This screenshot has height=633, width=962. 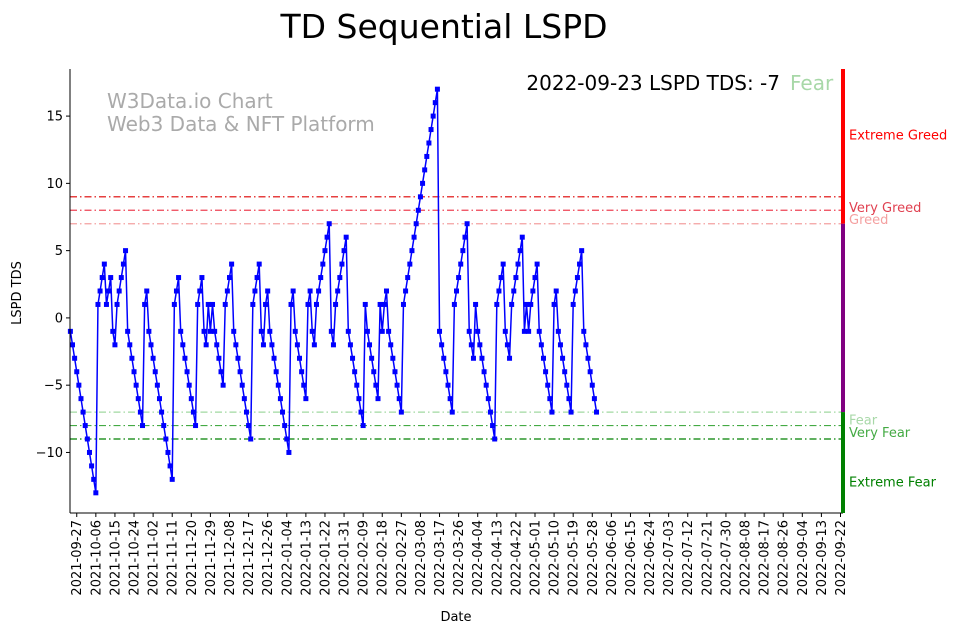 What do you see at coordinates (211, 558) in the screenshot?
I see `x-tick-label: 2021-11-29` at bounding box center [211, 558].